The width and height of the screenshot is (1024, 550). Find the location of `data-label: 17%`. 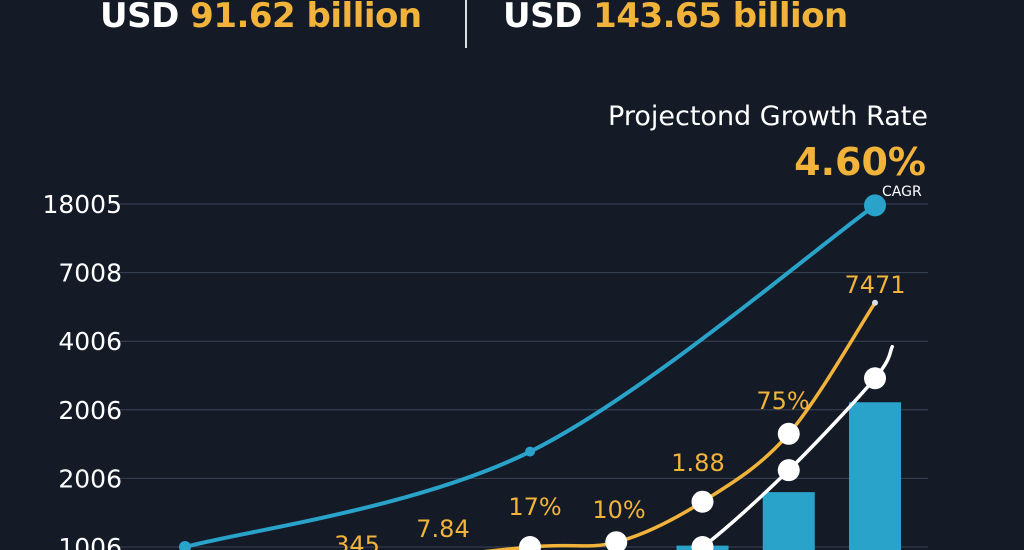

data-label: 17% is located at coordinates (534, 507).